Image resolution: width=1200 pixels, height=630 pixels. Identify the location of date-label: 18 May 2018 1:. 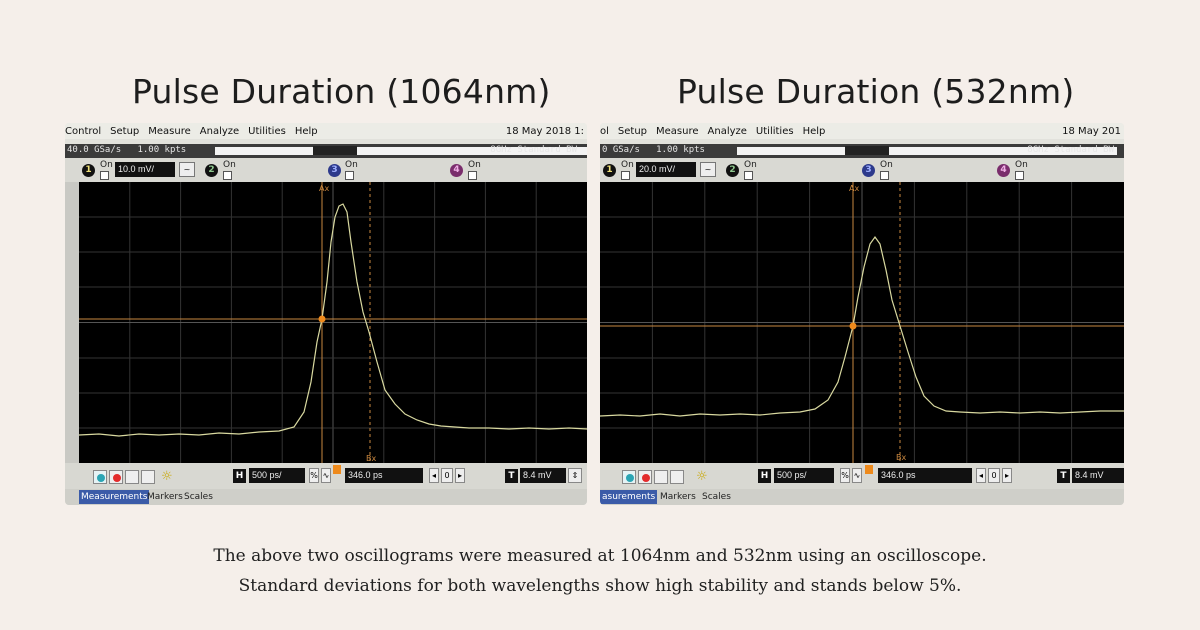
(544, 131).